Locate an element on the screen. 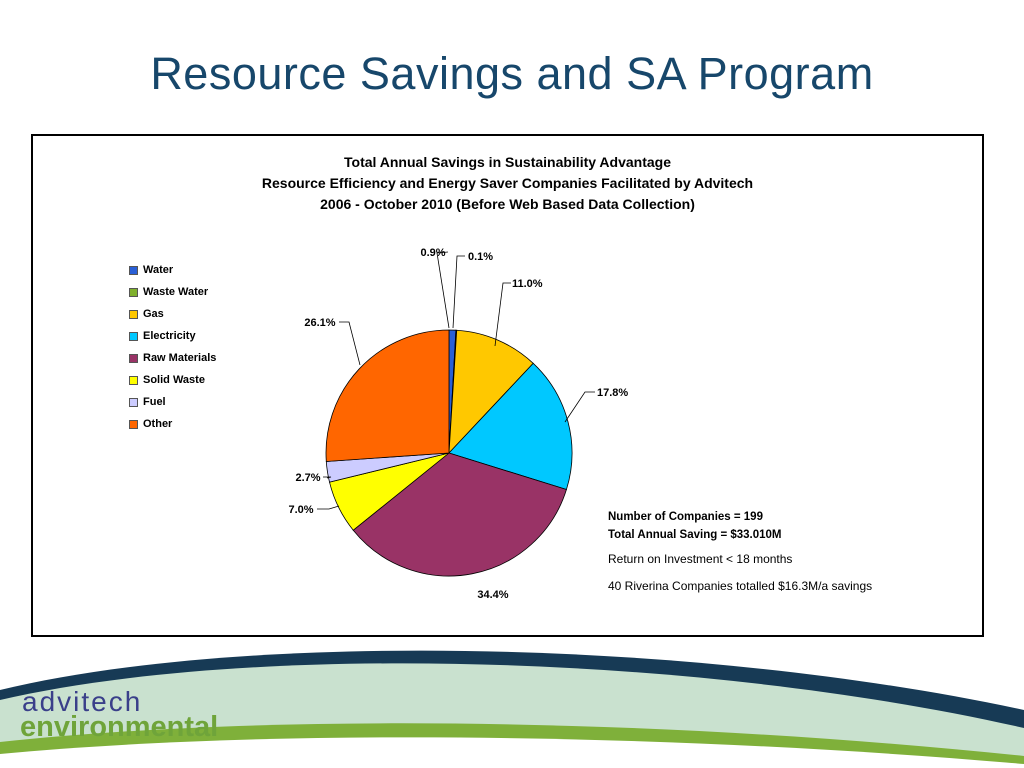 This screenshot has height=768, width=1024. data-label-gas: 11.0% is located at coordinates (527, 284).